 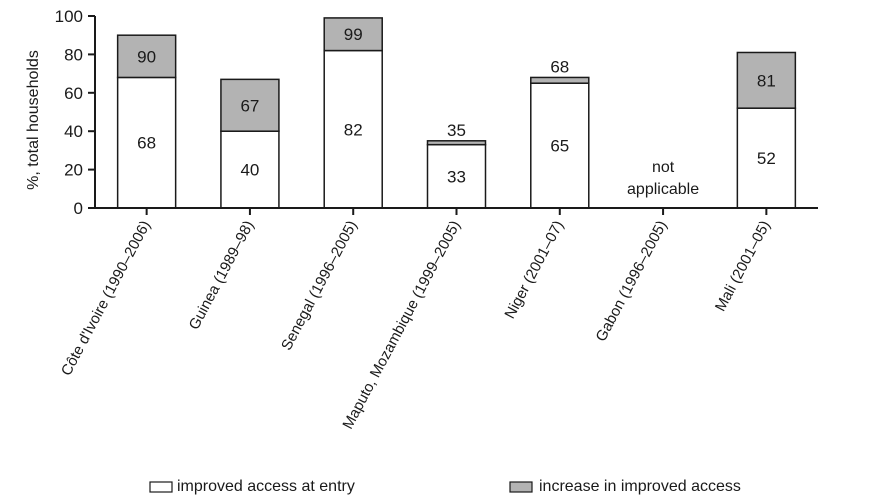 I want to click on bar-label-total: 99, so click(x=353, y=34).